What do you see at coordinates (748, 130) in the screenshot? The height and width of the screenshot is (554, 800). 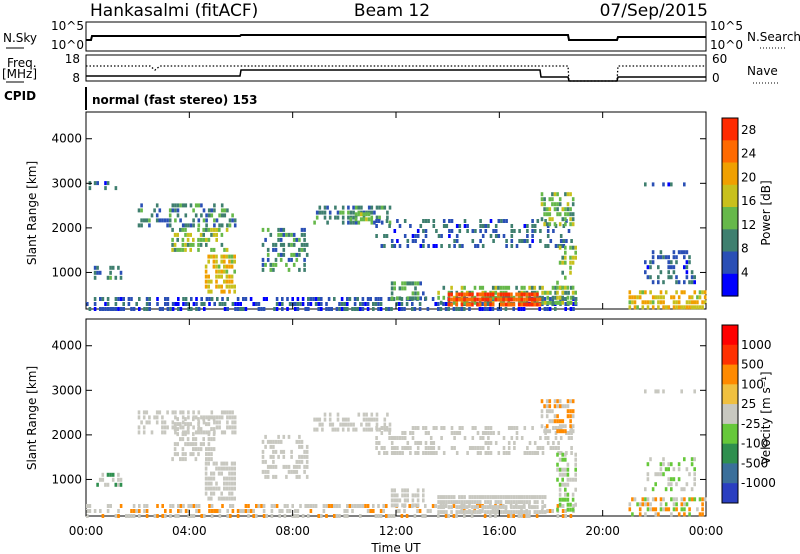 I see `power-colorbar-tick: 28` at bounding box center [748, 130].